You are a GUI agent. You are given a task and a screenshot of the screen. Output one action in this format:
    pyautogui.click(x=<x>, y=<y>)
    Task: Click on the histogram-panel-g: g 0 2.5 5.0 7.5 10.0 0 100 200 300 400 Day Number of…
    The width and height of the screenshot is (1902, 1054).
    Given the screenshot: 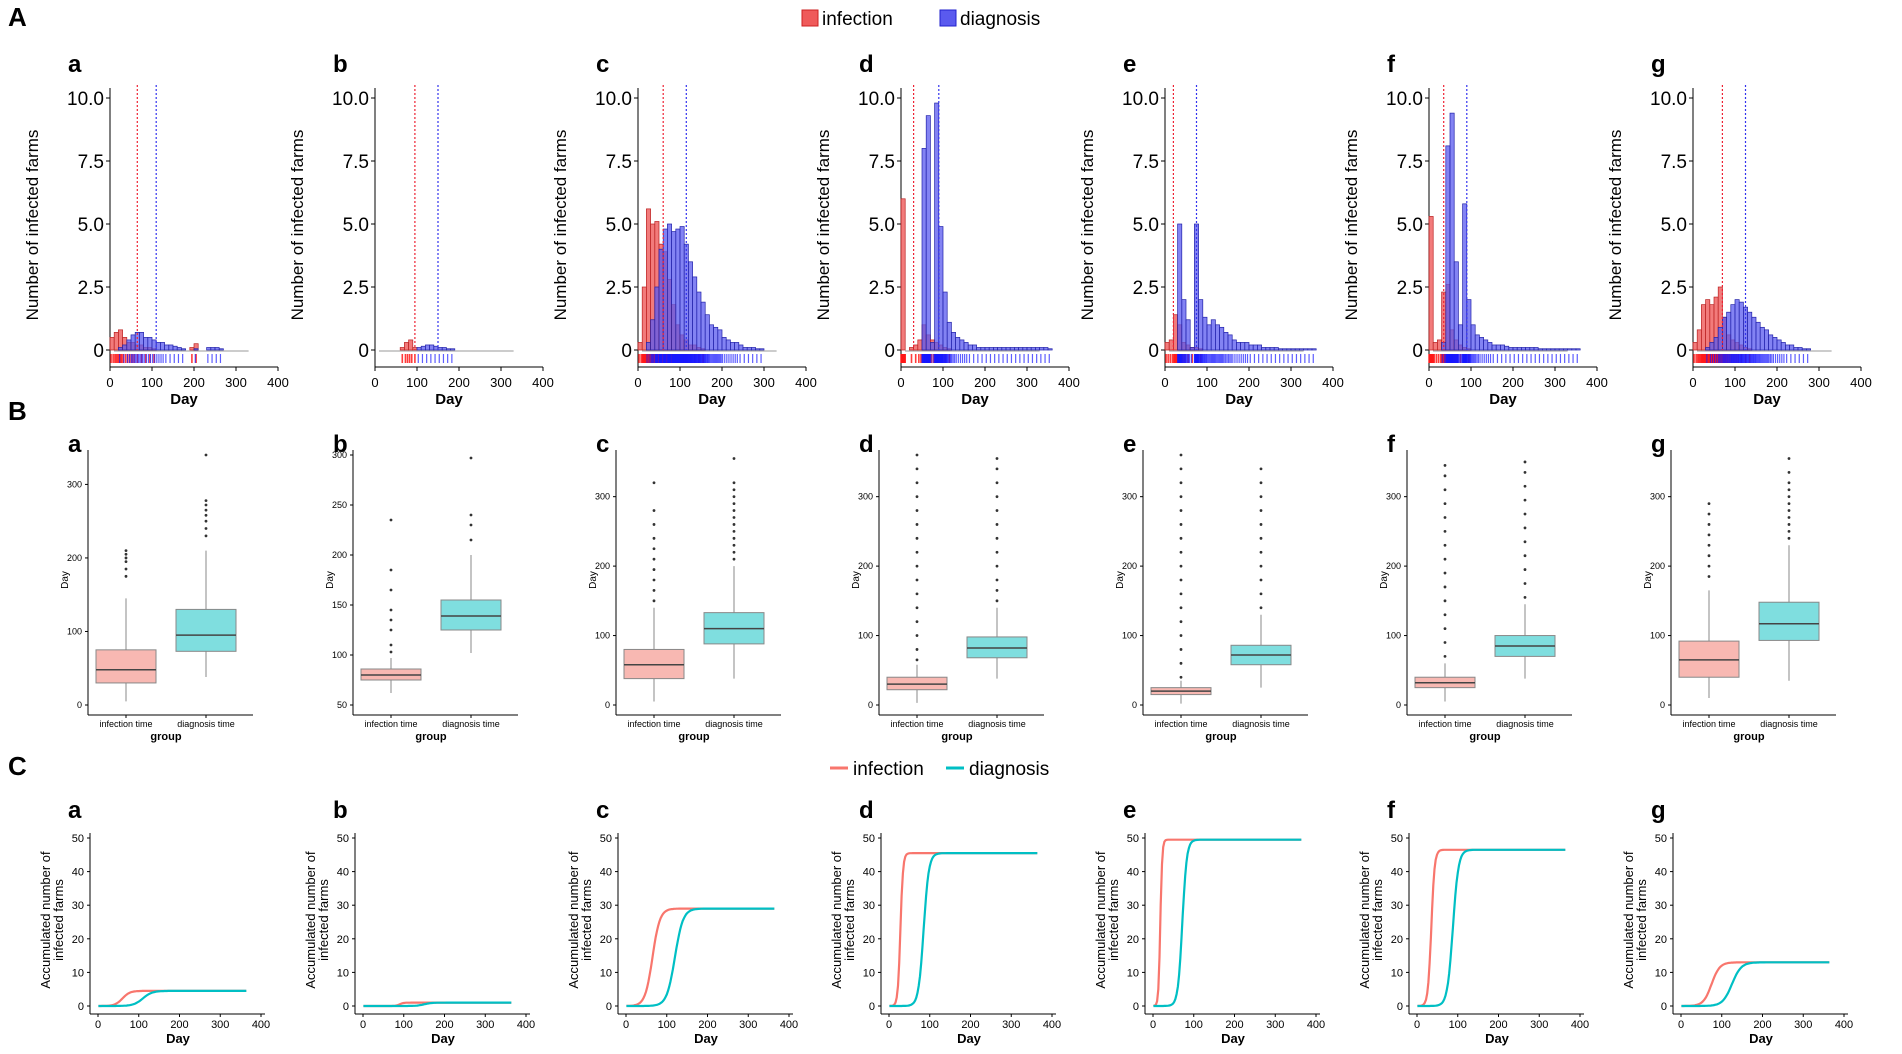 What is the action you would take?
    pyautogui.click(x=1739, y=229)
    